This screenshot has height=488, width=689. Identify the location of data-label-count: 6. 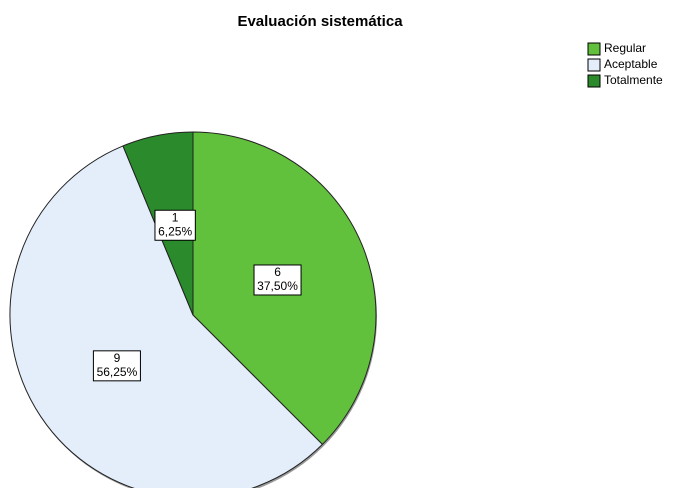
(277, 272).